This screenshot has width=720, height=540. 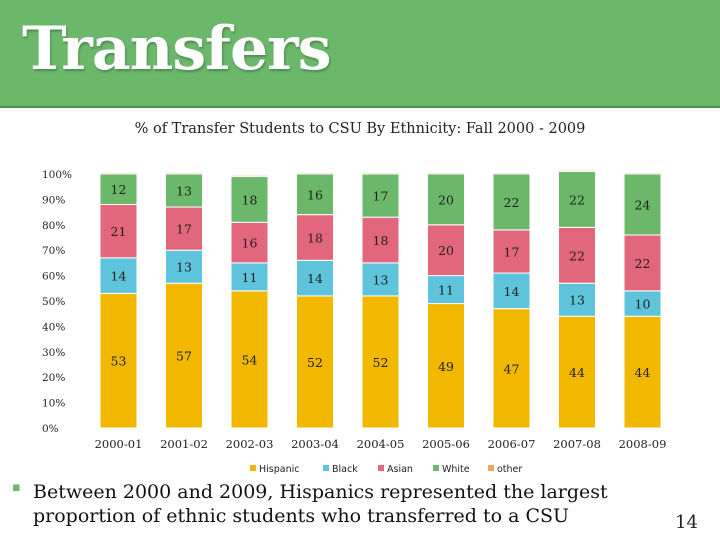 I want to click on slide-title: Transfers, so click(x=177, y=49).